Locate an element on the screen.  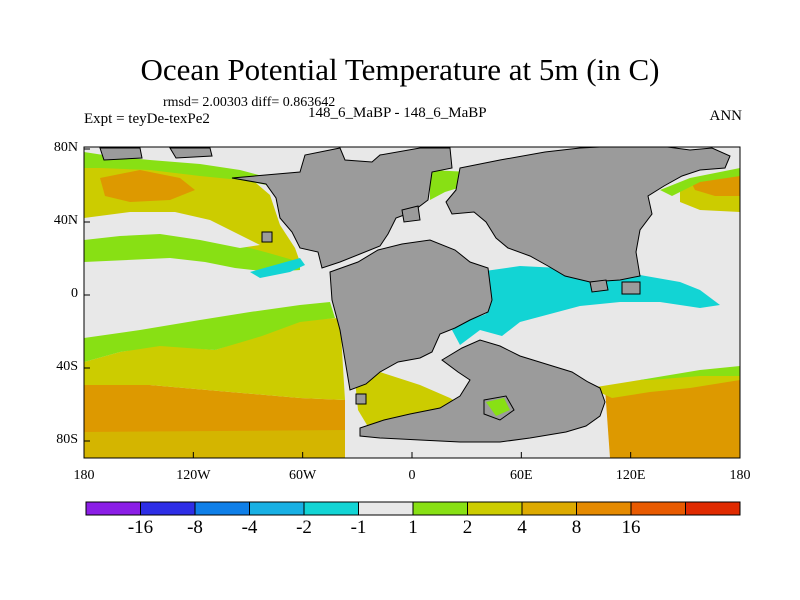
colorbar-label: -16 is located at coordinates (140, 527).